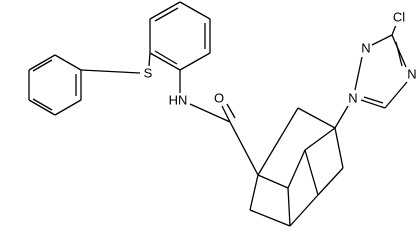 Image resolution: width=420 pixels, height=240 pixels. What do you see at coordinates (148, 72) in the screenshot?
I see `atom-label: S` at bounding box center [148, 72].